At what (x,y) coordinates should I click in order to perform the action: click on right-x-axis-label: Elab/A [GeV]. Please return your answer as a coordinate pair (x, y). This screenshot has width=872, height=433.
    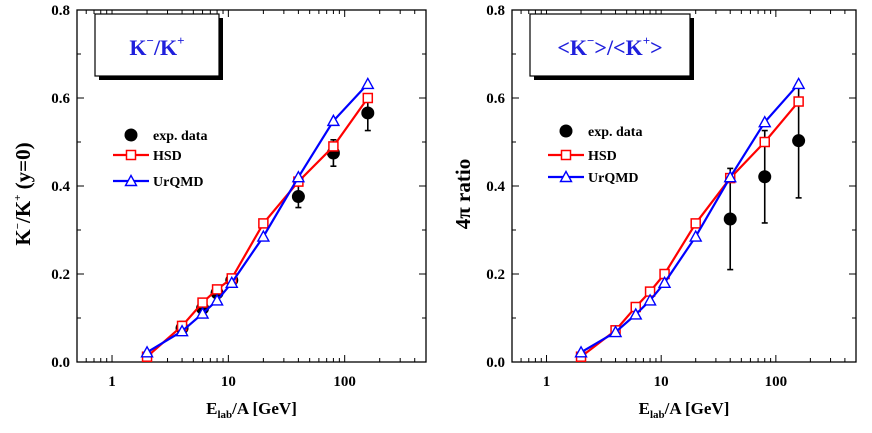
    Looking at the image, I should click on (684, 410).